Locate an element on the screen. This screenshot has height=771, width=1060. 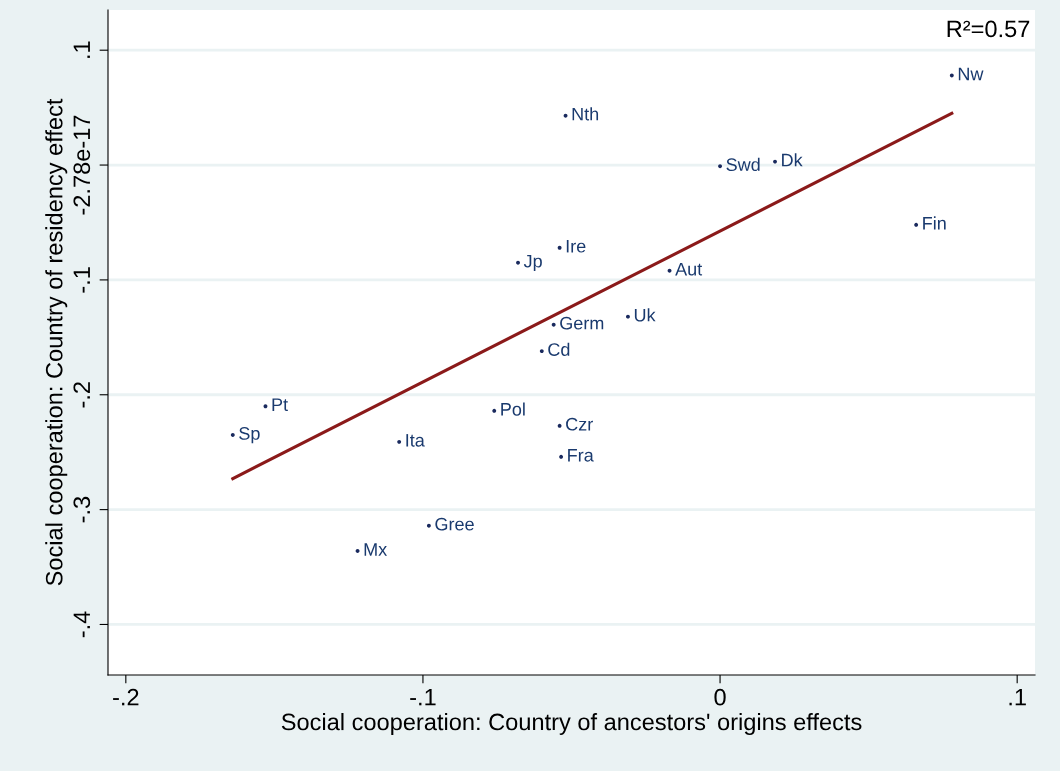
y-tick-label: -.4 is located at coordinates (81, 624).